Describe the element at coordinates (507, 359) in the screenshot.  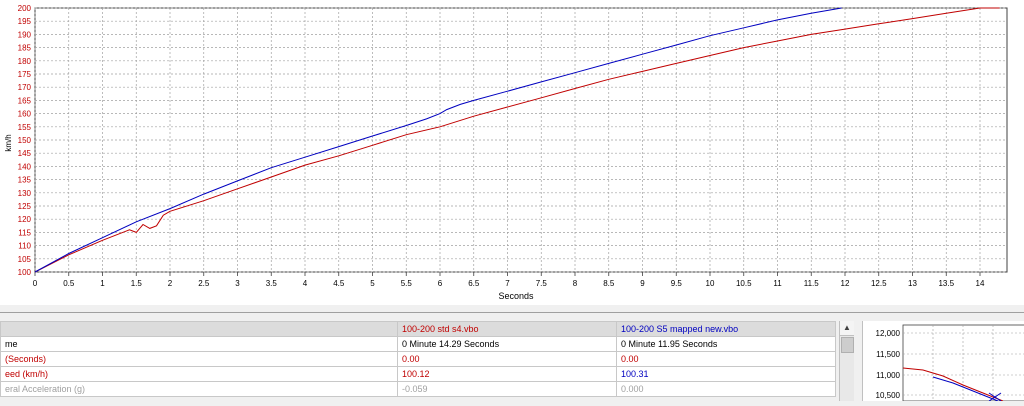
I see `row-value-std: 0.00` at that location.